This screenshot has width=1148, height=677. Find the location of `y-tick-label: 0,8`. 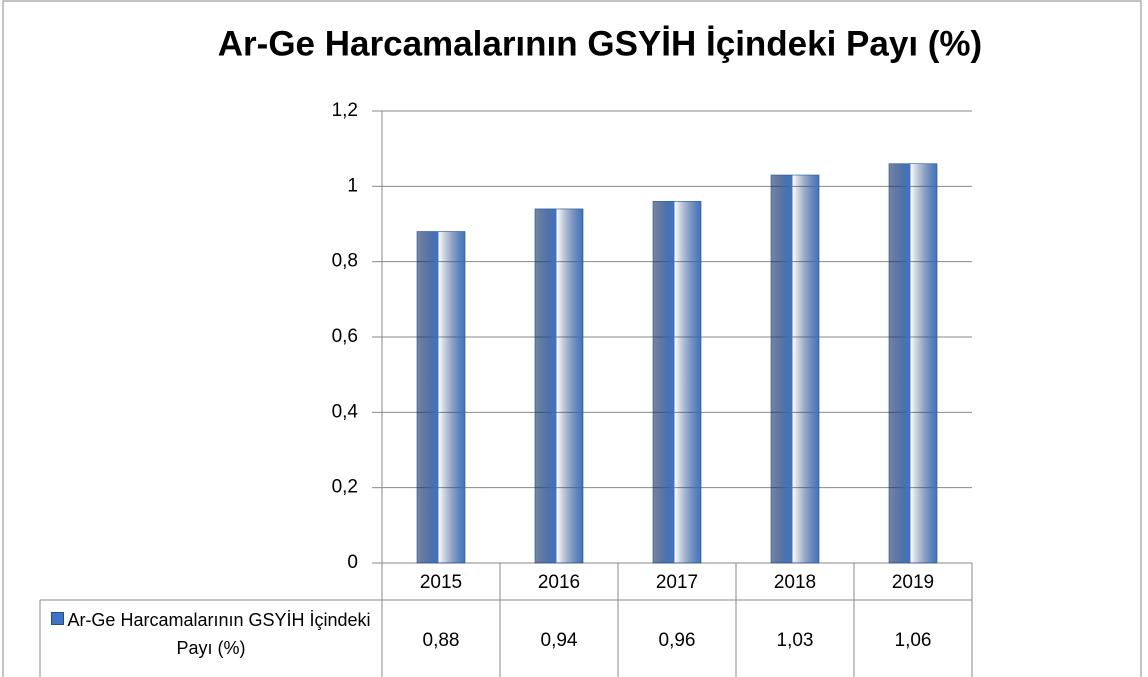

y-tick-label: 0,8 is located at coordinates (345, 261).